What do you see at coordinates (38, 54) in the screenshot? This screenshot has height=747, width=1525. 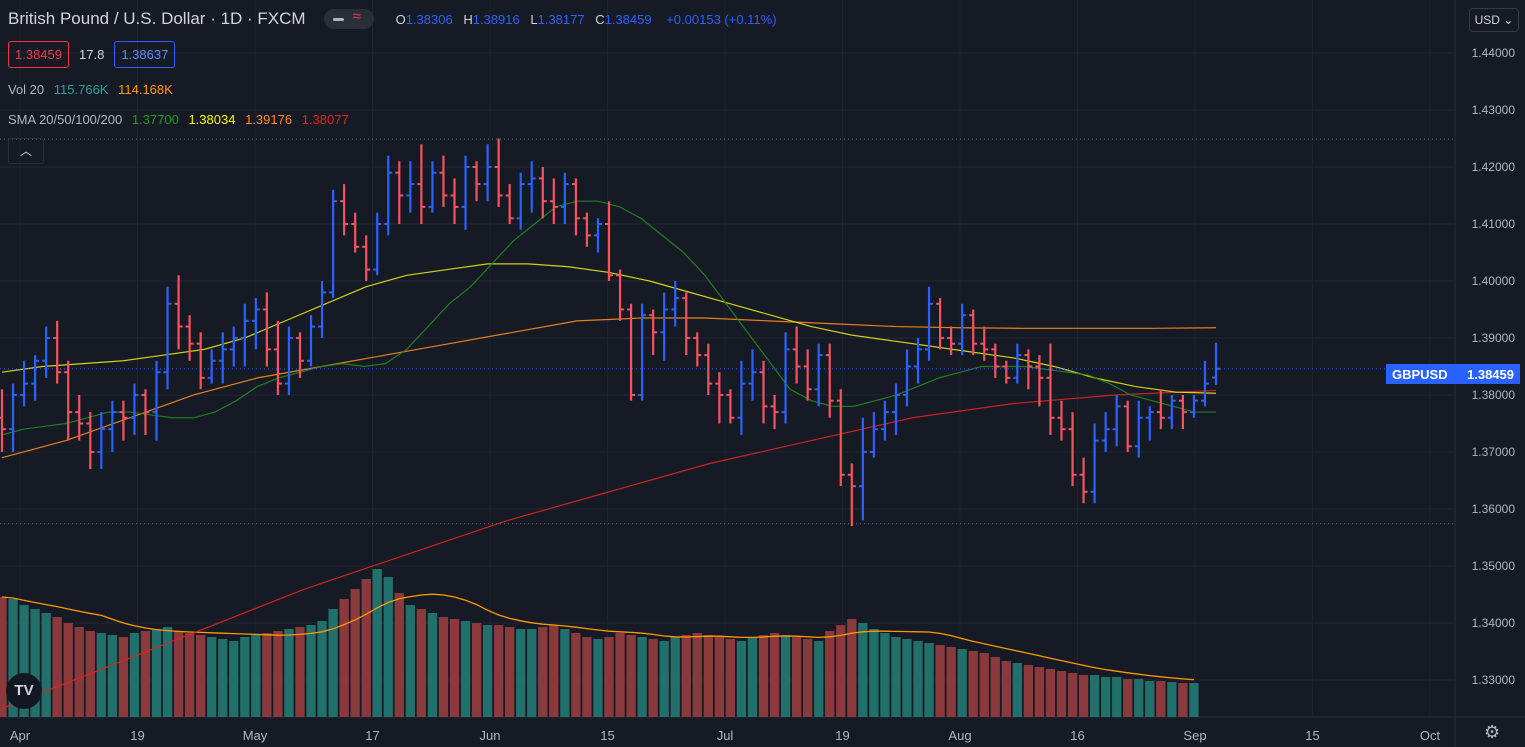 I see `sell-button: 1.38459` at bounding box center [38, 54].